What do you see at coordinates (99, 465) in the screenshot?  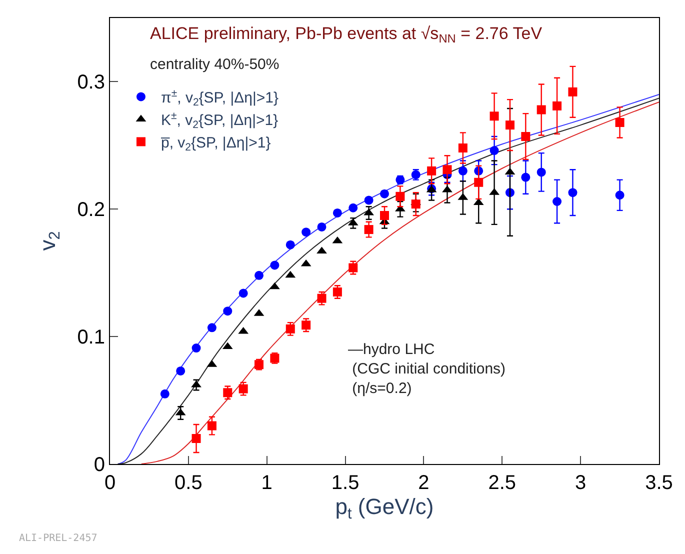 I see `y-tick-label: 0` at bounding box center [99, 465].